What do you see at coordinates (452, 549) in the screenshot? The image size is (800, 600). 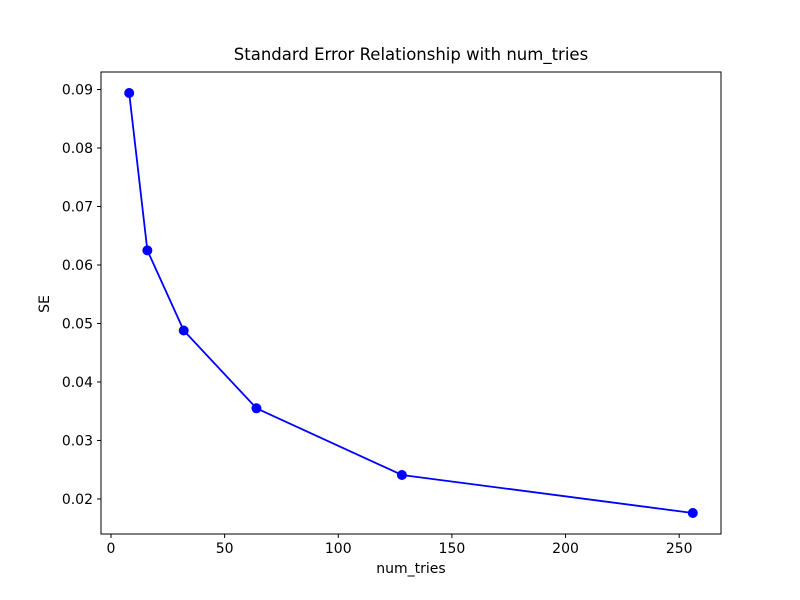 I see `x-tick-label: 150` at bounding box center [452, 549].